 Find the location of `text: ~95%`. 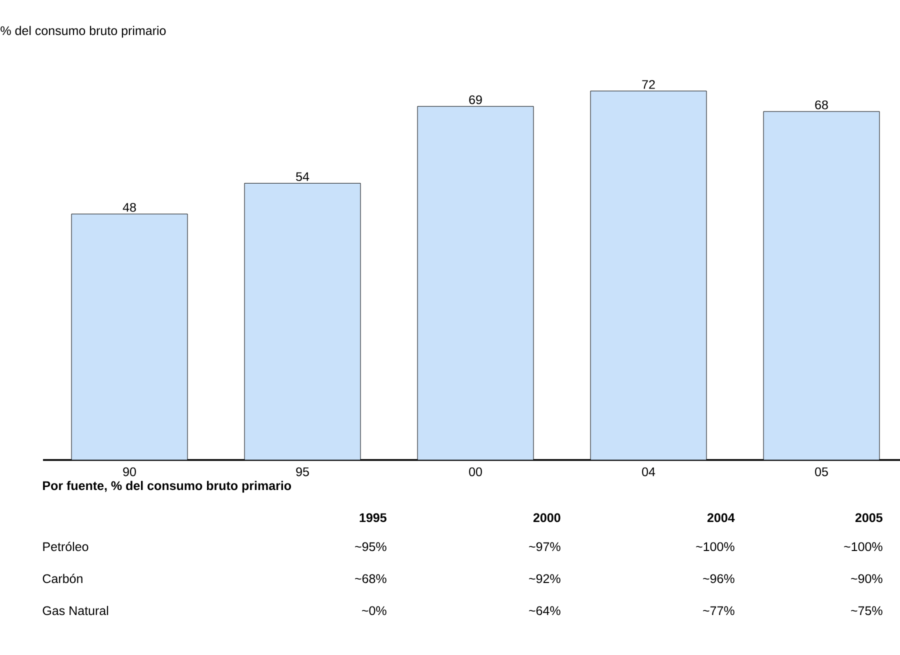

text: ~95% is located at coordinates (370, 547).